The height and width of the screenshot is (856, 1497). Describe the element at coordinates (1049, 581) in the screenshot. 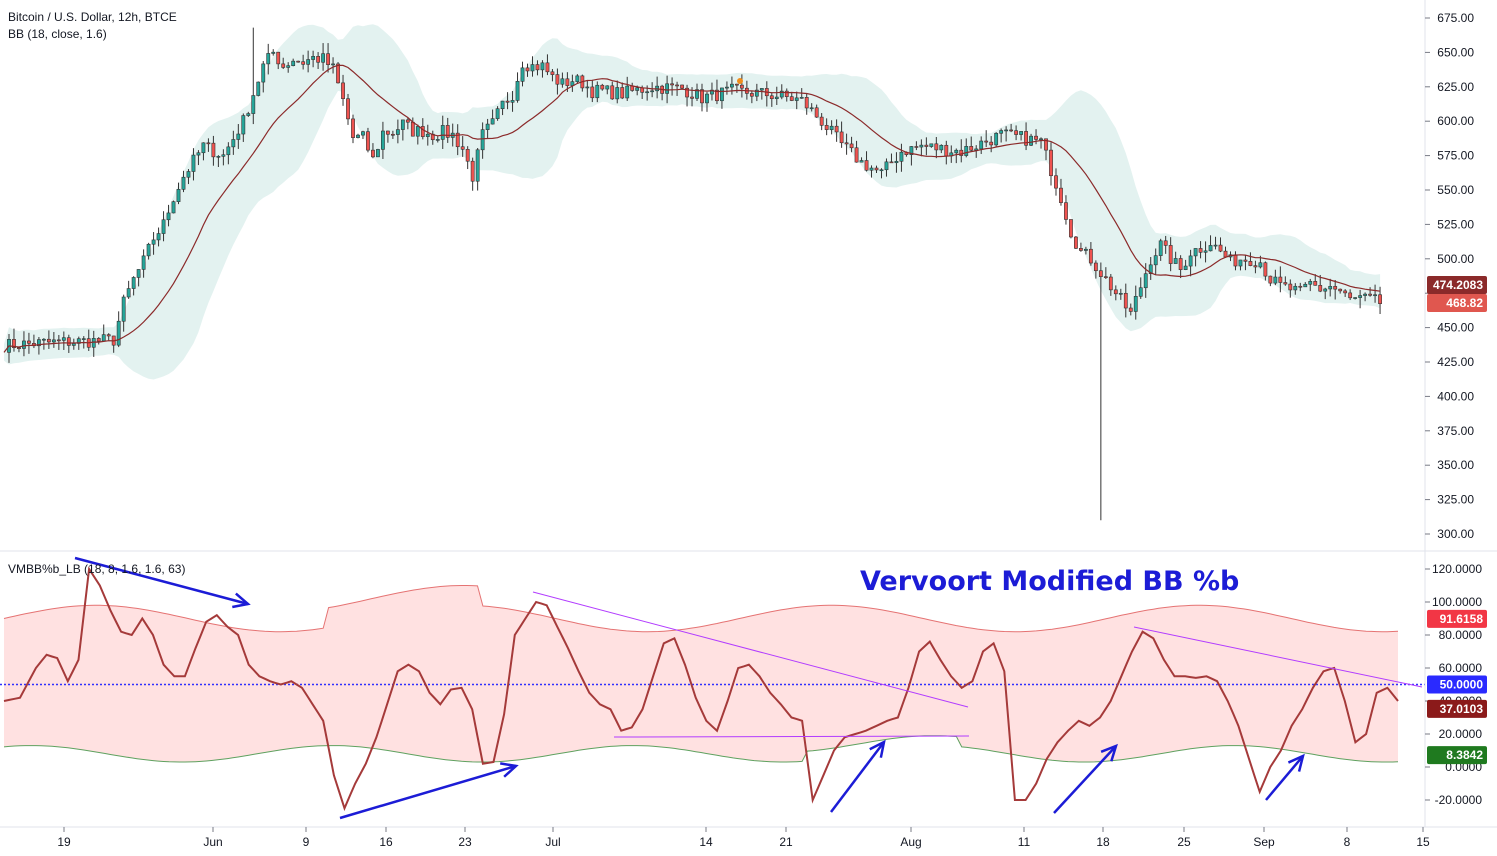

I see `annotation-title: Vervoort Modified BB %b` at that location.